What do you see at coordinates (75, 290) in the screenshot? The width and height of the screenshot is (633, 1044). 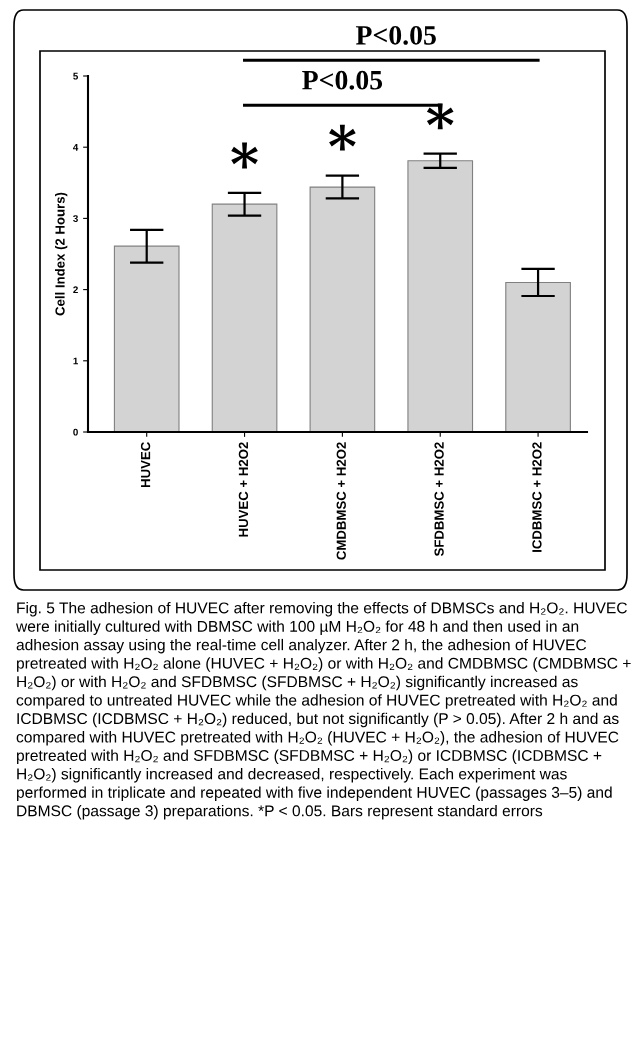 I see `y-tick-label: 2` at bounding box center [75, 290].